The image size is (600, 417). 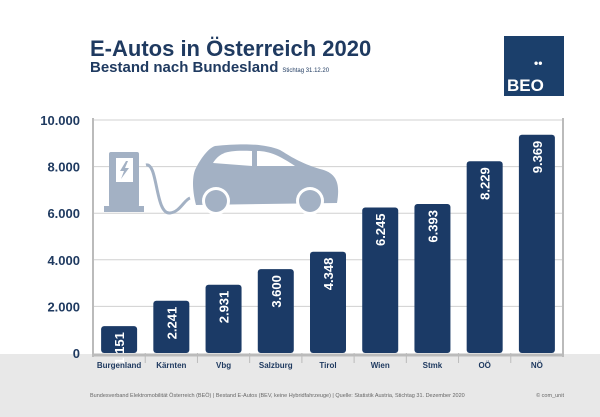 What do you see at coordinates (231, 48) in the screenshot?
I see `chart-title: E-Autos in Österreich 2020` at bounding box center [231, 48].